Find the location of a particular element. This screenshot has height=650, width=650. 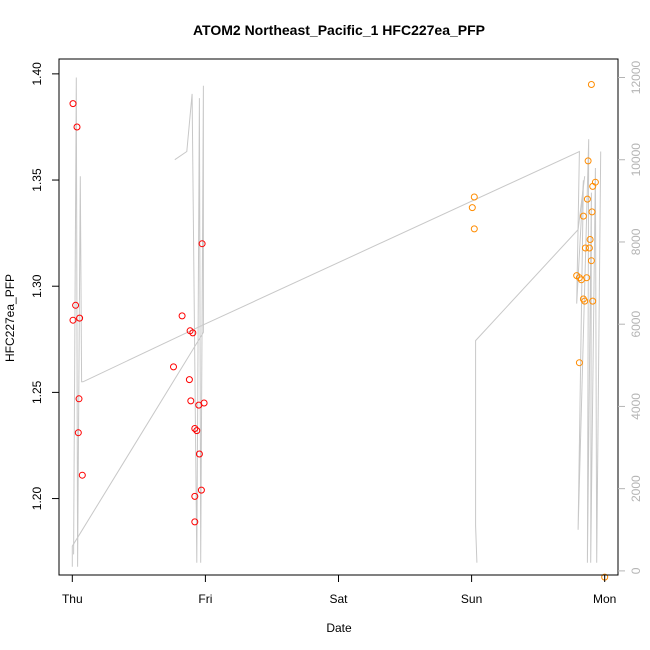

x-tick-label: Fri is located at coordinates (205, 599).